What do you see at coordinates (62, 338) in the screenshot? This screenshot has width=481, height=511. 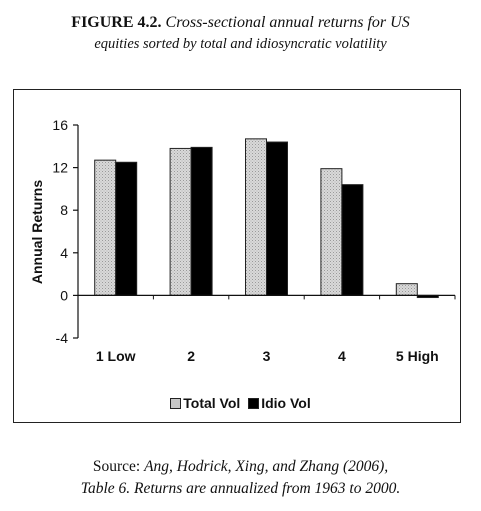 I see `y-tick-label: -4` at bounding box center [62, 338].